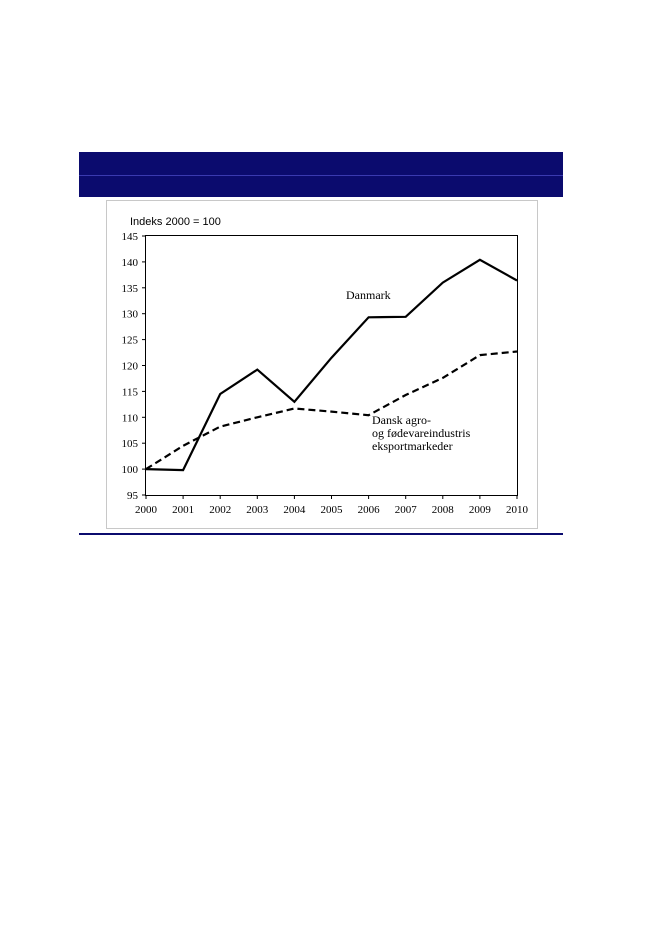 This screenshot has height=933, width=661. What do you see at coordinates (331, 410) in the screenshot?
I see `series-line-export-markets` at bounding box center [331, 410].